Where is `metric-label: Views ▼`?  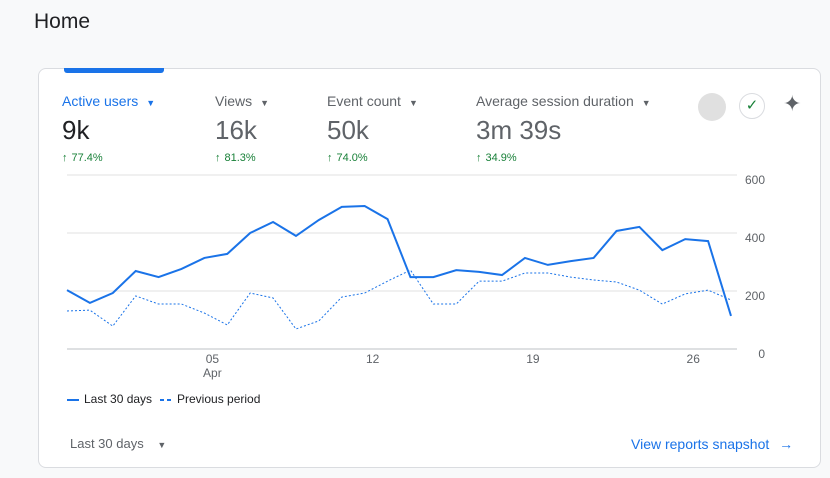
metric-label: Views ▼ is located at coordinates (242, 101).